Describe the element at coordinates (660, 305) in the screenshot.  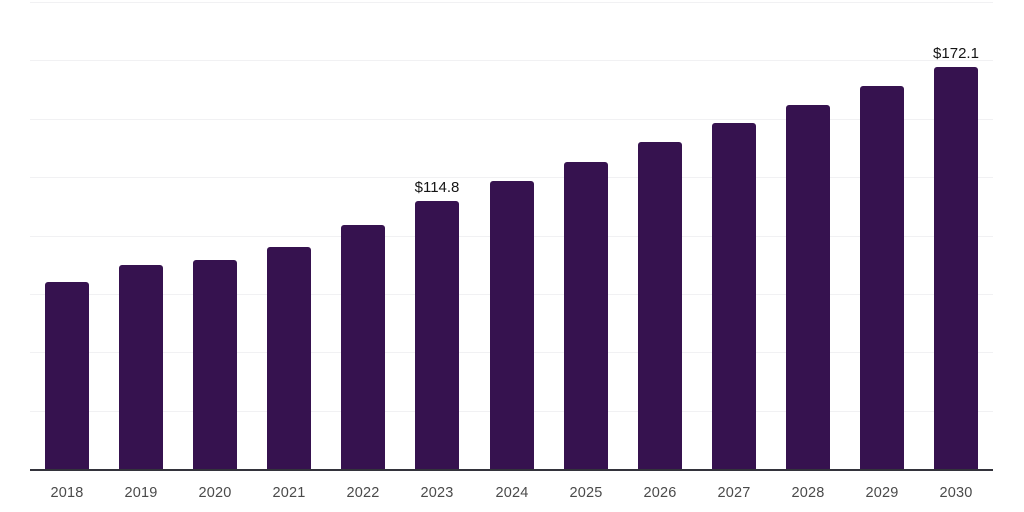
I see `bar-2026` at that location.